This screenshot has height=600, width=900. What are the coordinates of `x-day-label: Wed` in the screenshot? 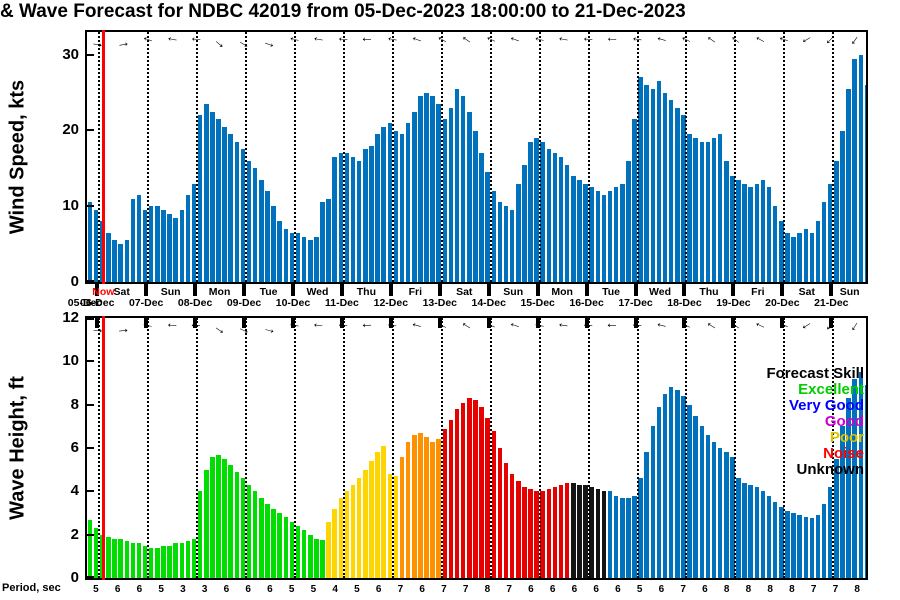 It's located at (317, 292).